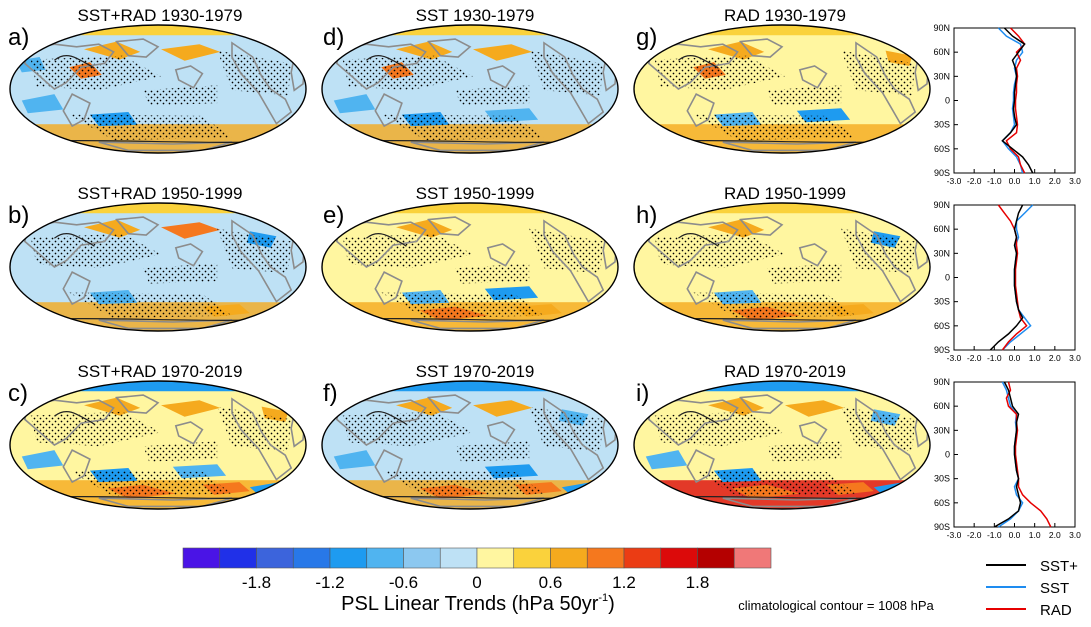 The image size is (1091, 627). I want to click on map-panel: c) SST+RAD 1970-2019, so click(157, 436).